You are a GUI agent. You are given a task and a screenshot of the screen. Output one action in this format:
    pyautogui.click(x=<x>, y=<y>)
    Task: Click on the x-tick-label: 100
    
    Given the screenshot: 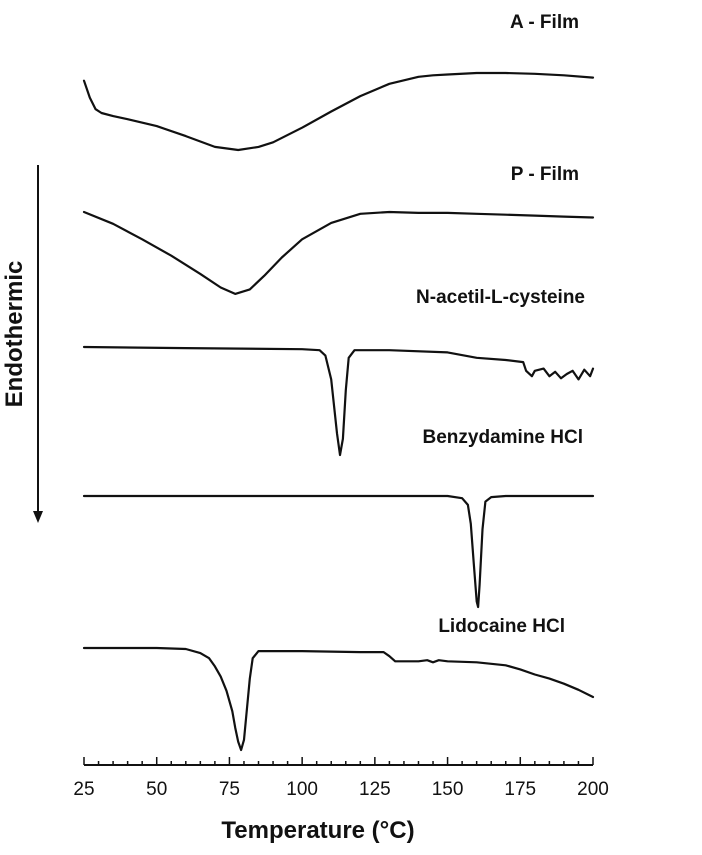 What is the action you would take?
    pyautogui.click(x=302, y=789)
    